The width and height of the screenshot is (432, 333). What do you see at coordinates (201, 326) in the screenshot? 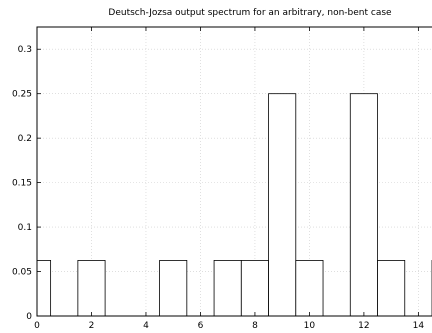
I see `x-tick-label: 6` at bounding box center [201, 326].